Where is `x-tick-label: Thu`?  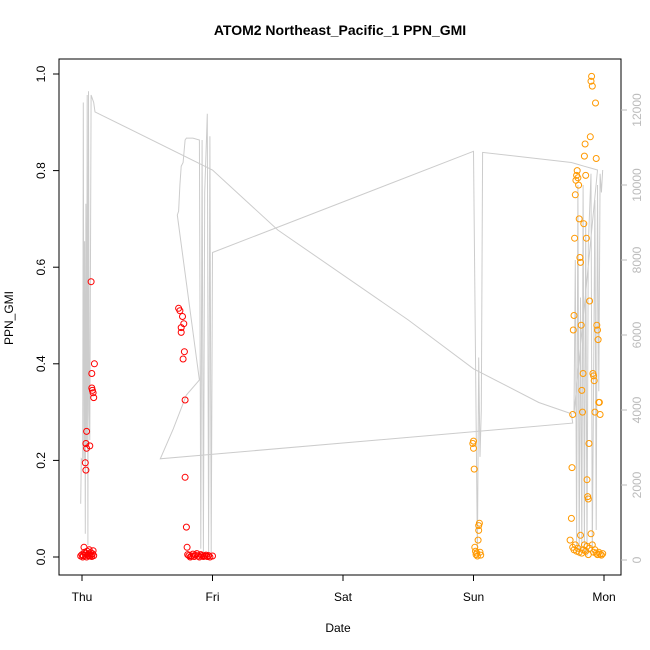
x-tick-label: Thu is located at coordinates (82, 597).